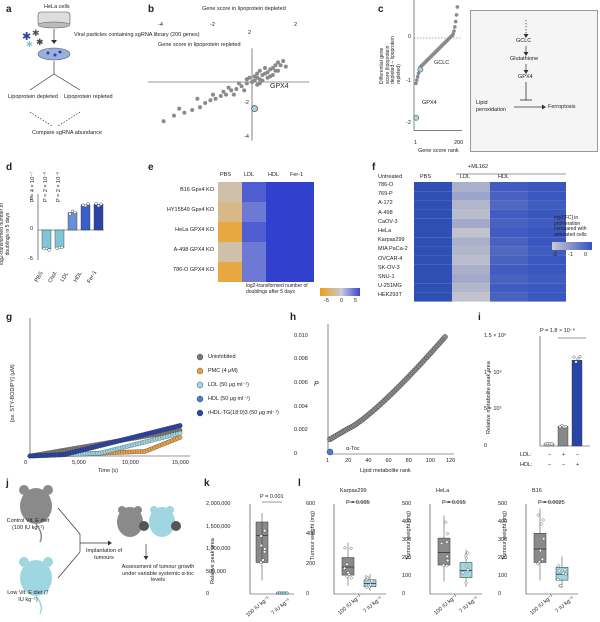 Image resolution: width=600 pixels, height=622 pixels. Describe the element at coordinates (311, 564) in the screenshot. I see `l-ytick-0-1: 200` at that location.